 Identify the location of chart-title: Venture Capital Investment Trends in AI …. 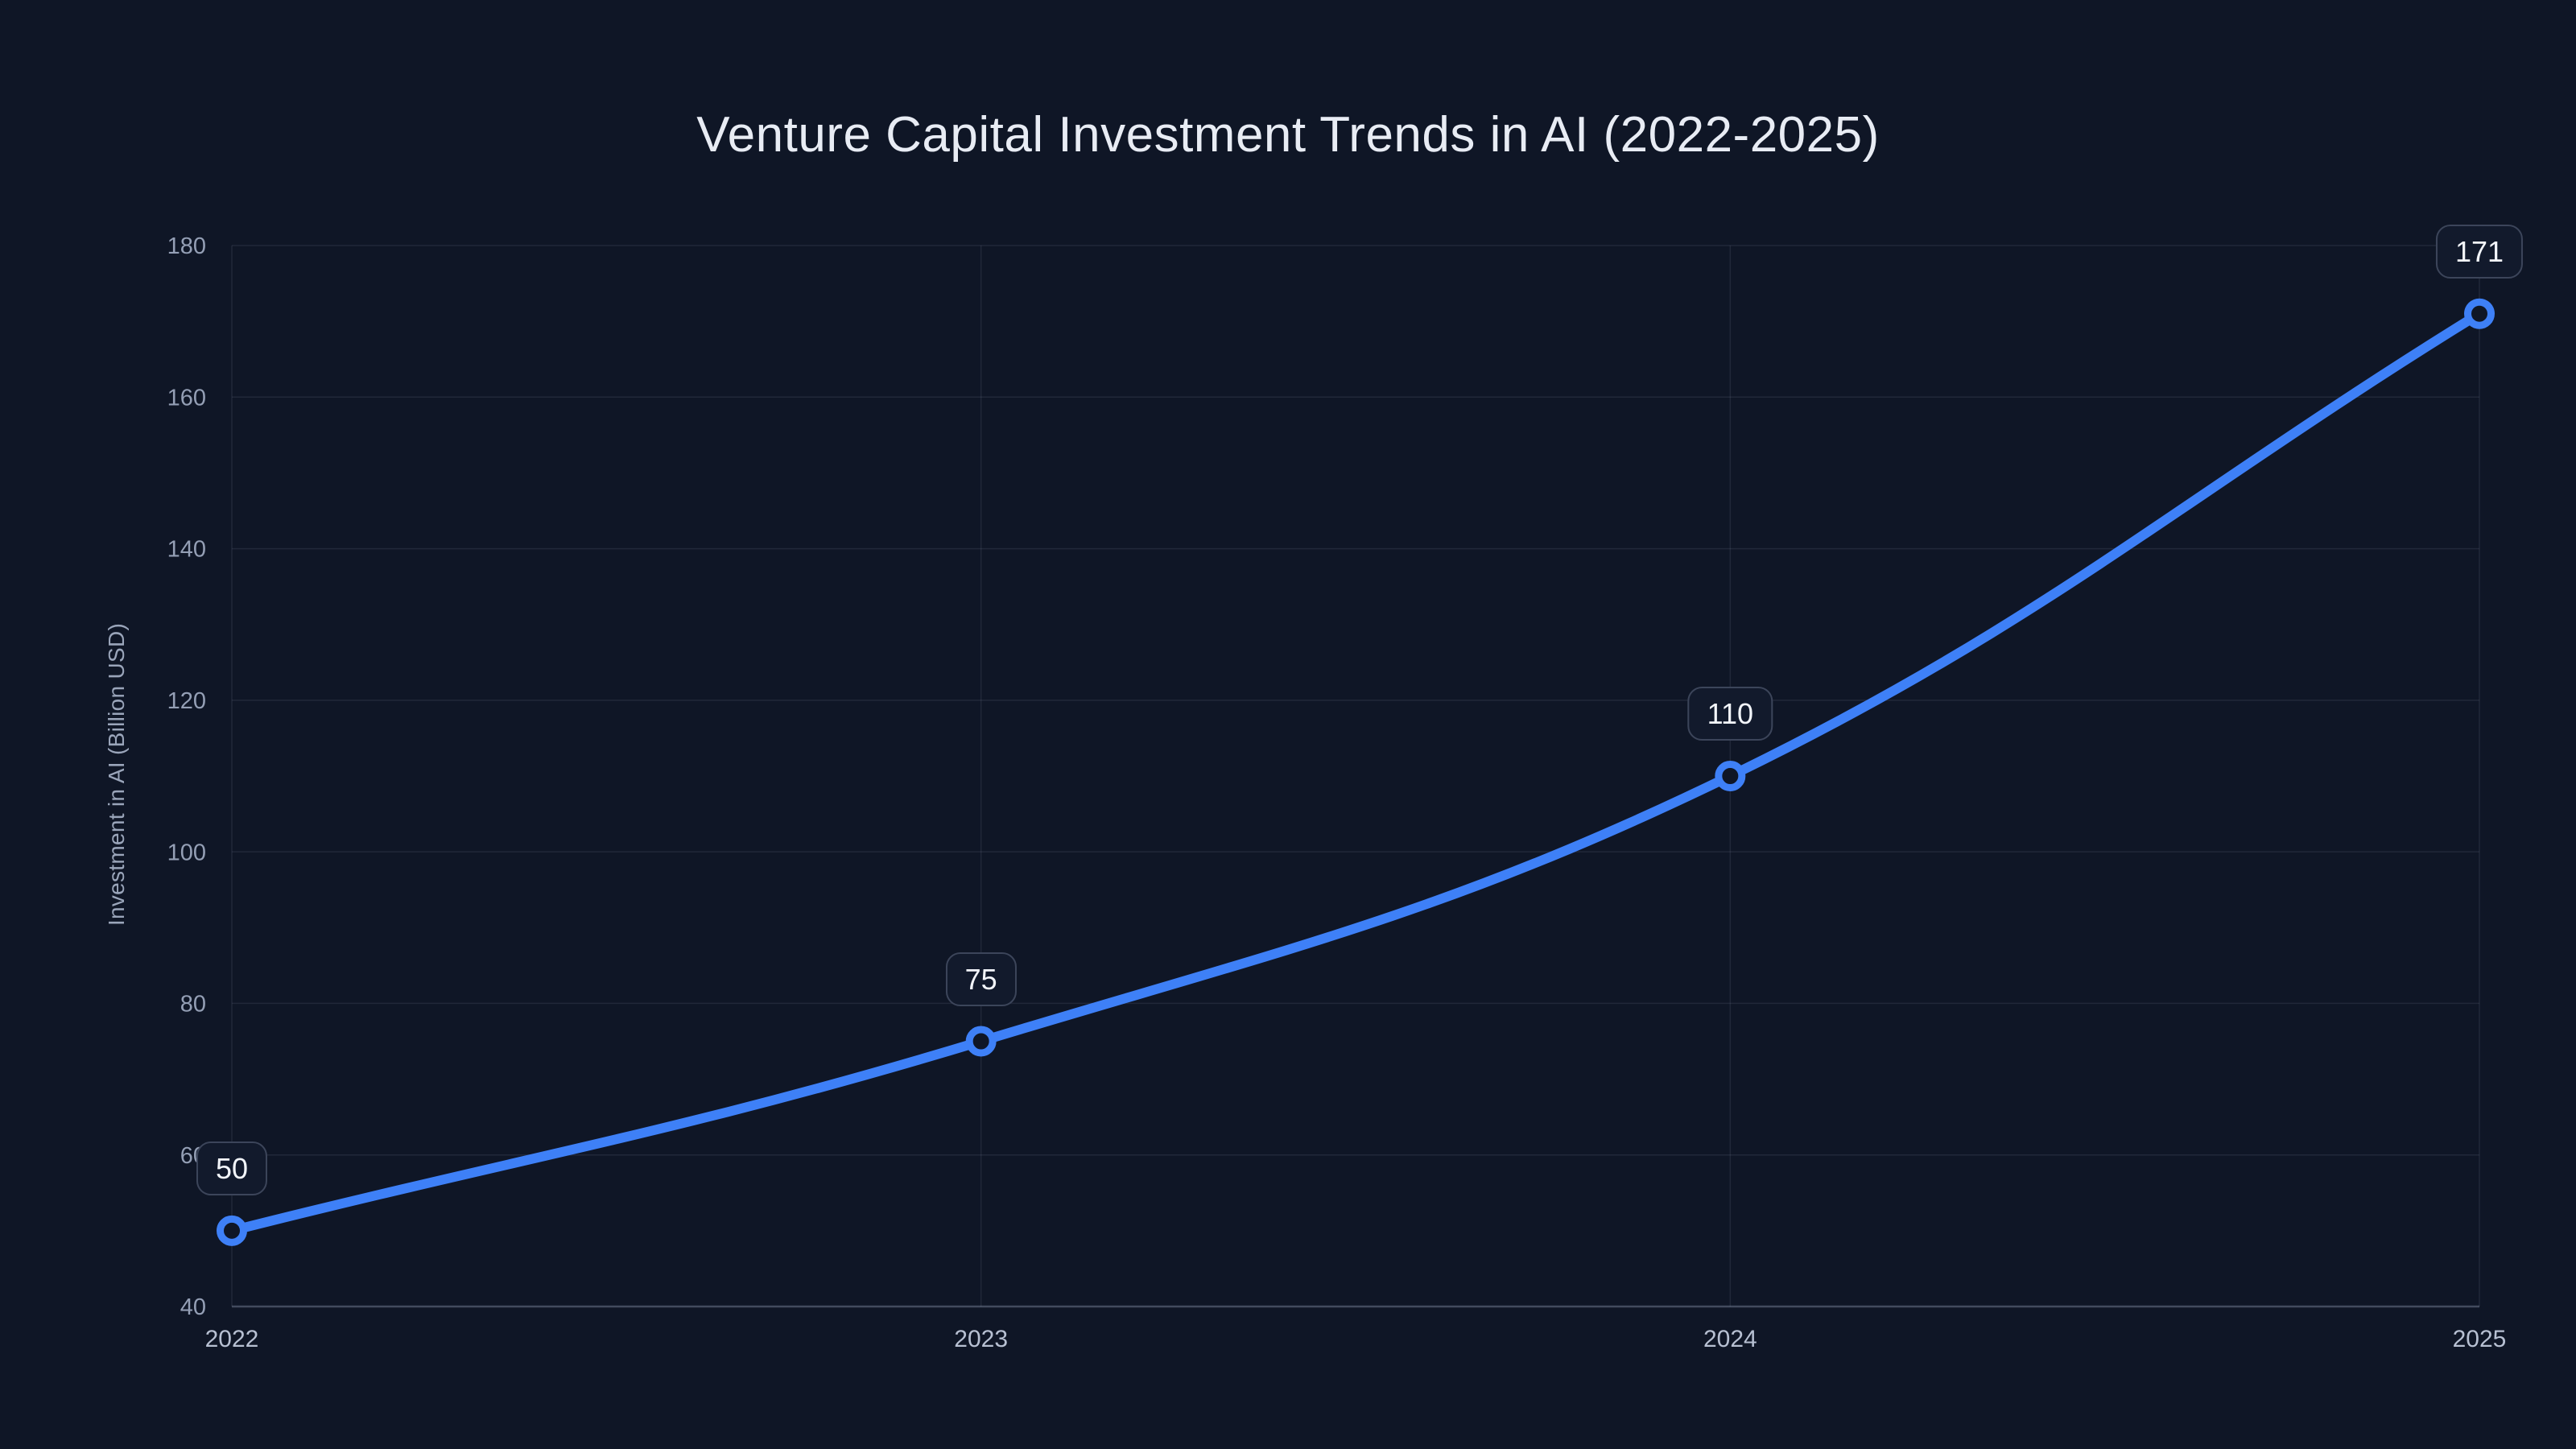
(1288, 135).